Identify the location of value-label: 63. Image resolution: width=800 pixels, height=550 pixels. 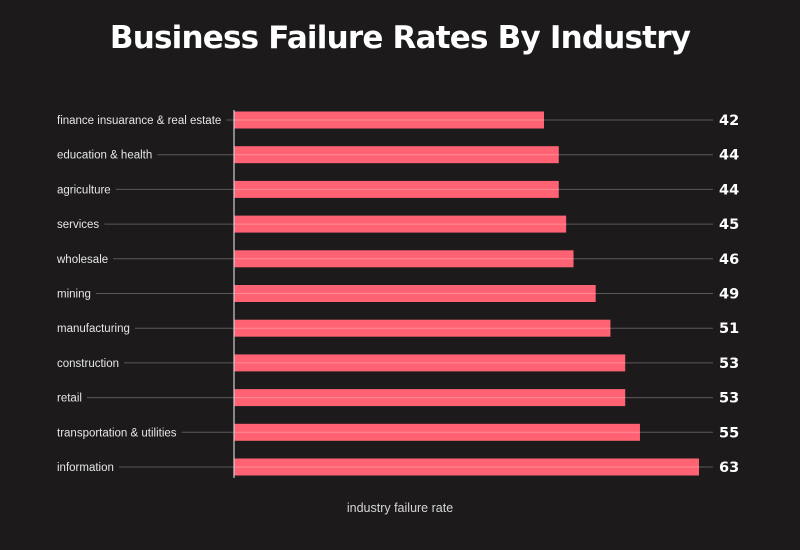
(729, 468).